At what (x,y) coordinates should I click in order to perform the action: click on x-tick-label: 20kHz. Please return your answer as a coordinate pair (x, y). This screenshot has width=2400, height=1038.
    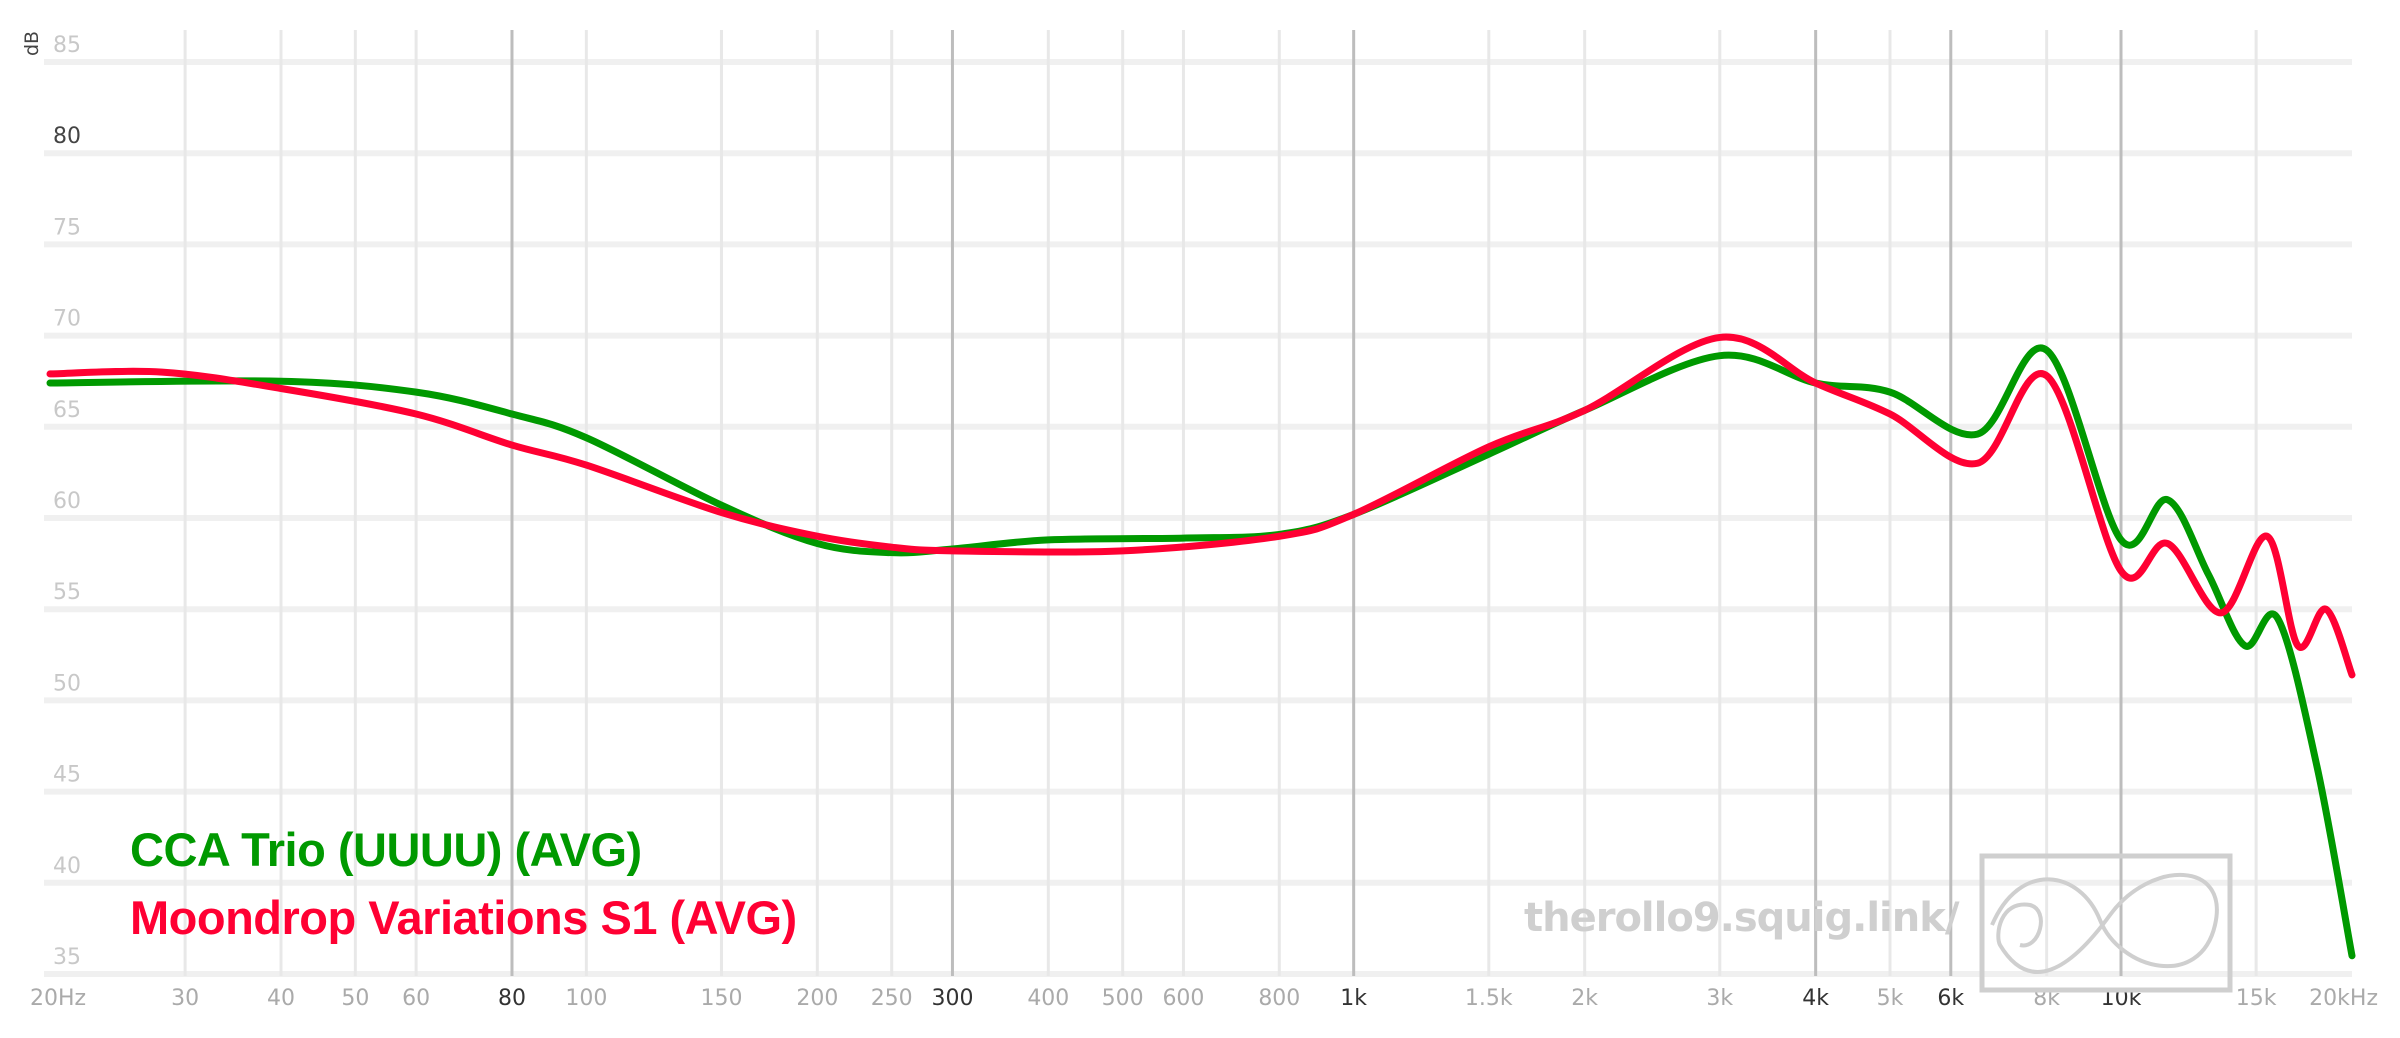
    Looking at the image, I should click on (2343, 998).